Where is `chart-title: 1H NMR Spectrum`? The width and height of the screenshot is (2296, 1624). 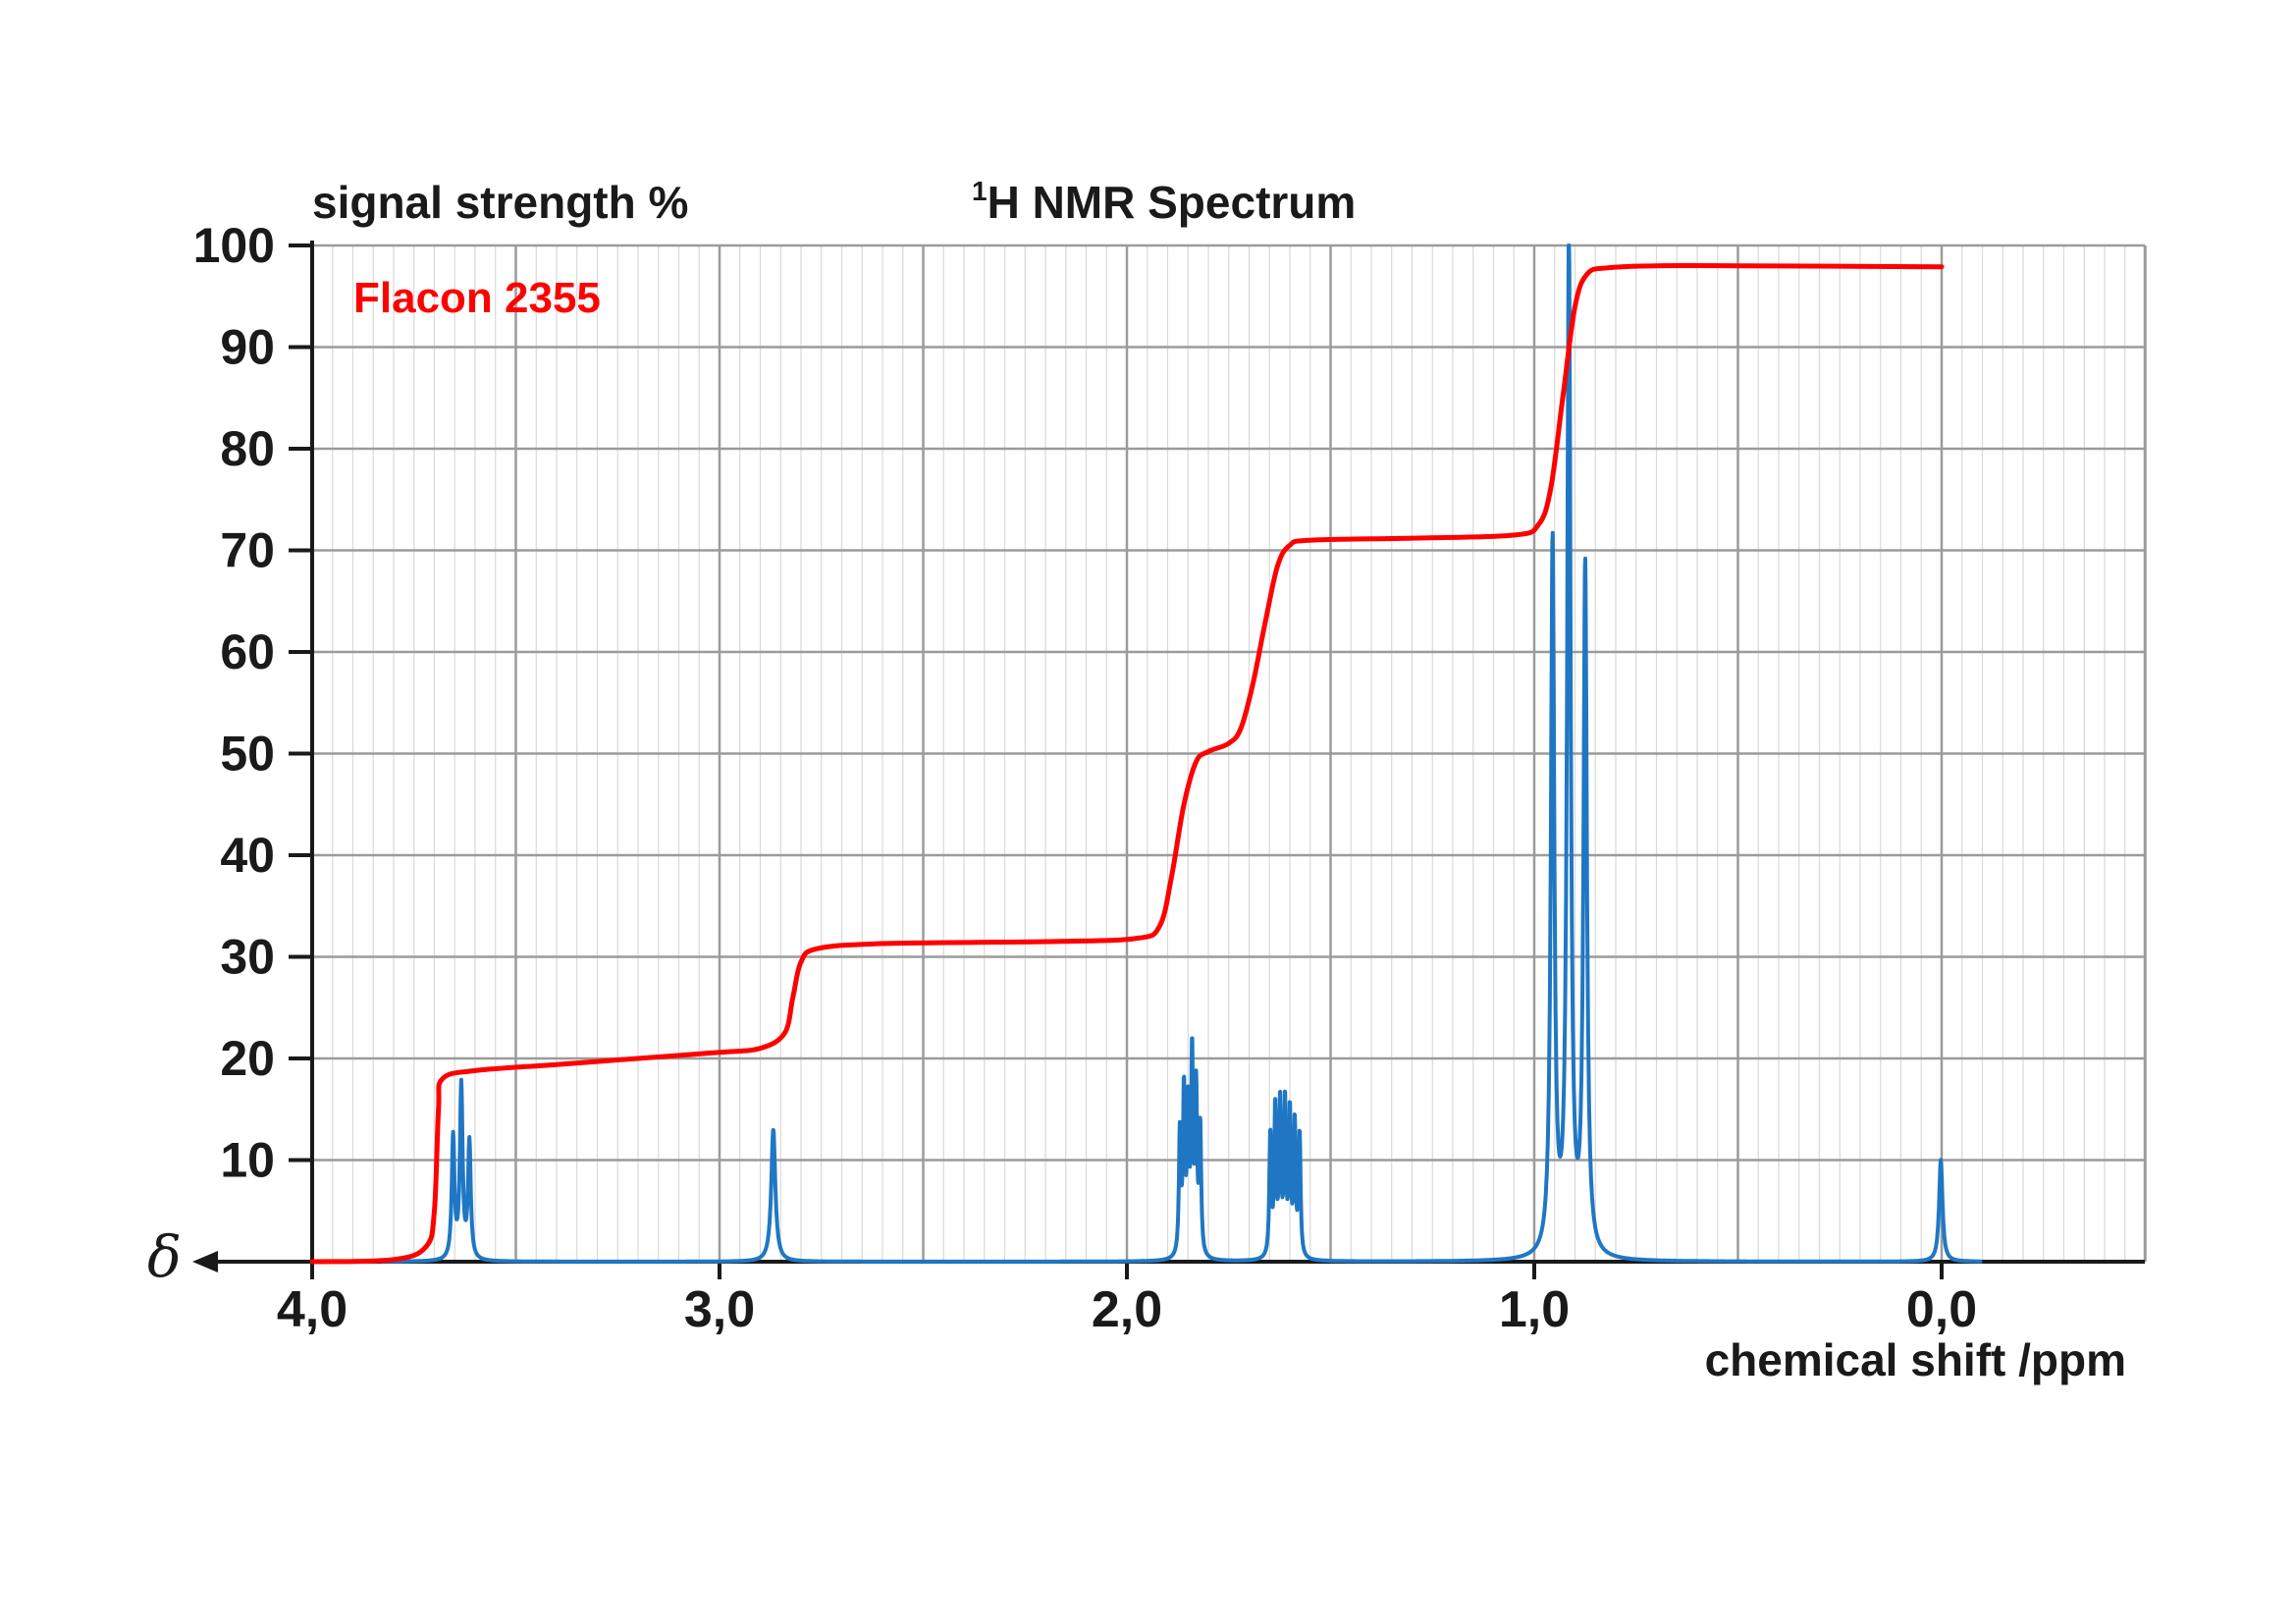
chart-title: 1H NMR Spectrum is located at coordinates (1164, 202).